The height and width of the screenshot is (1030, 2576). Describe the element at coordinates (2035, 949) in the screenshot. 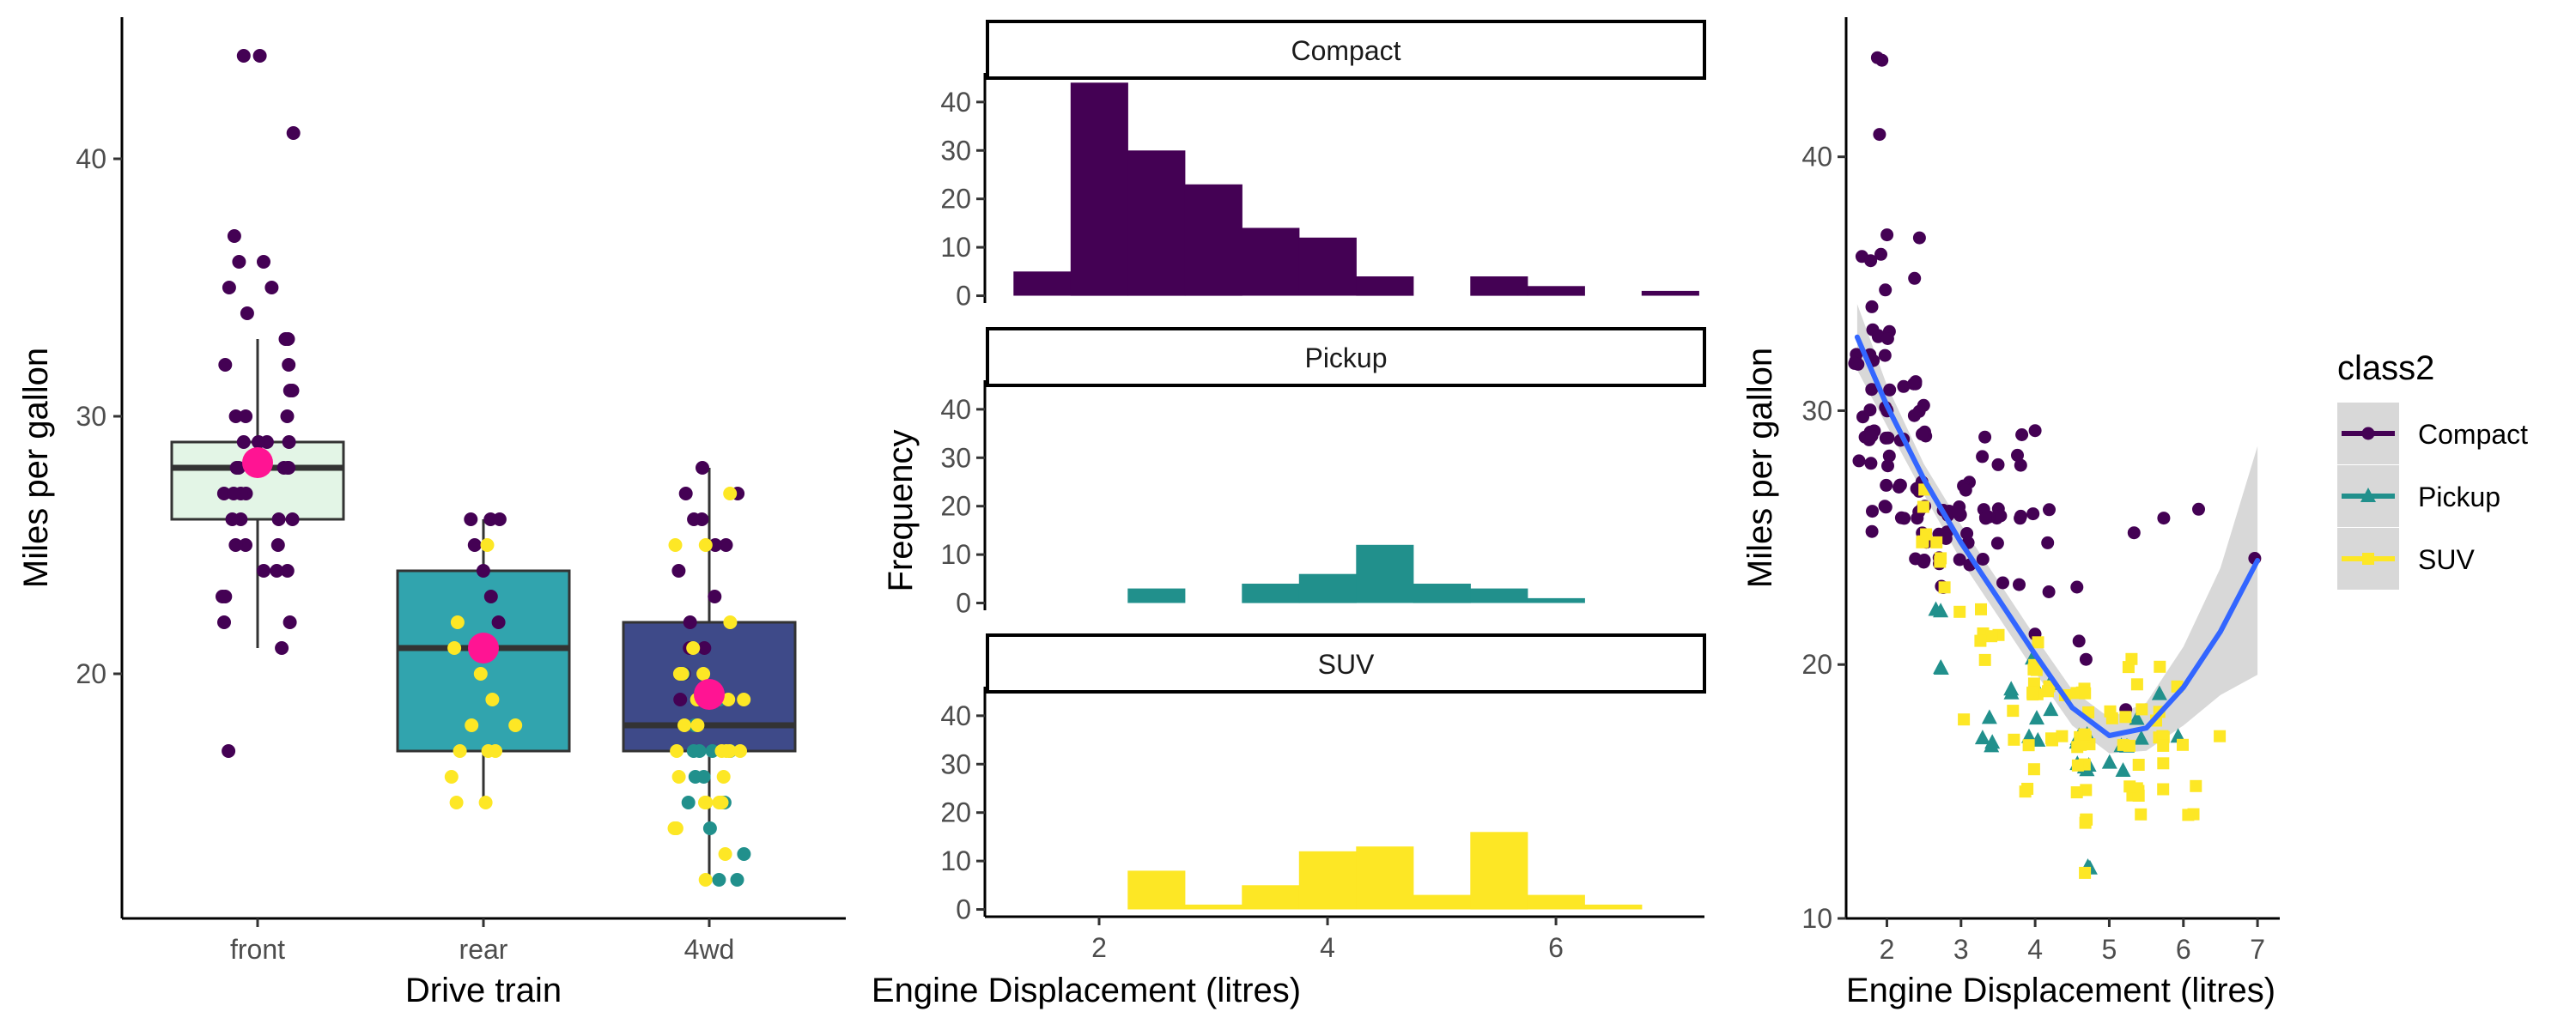

I see `x-tick-label: 4` at that location.